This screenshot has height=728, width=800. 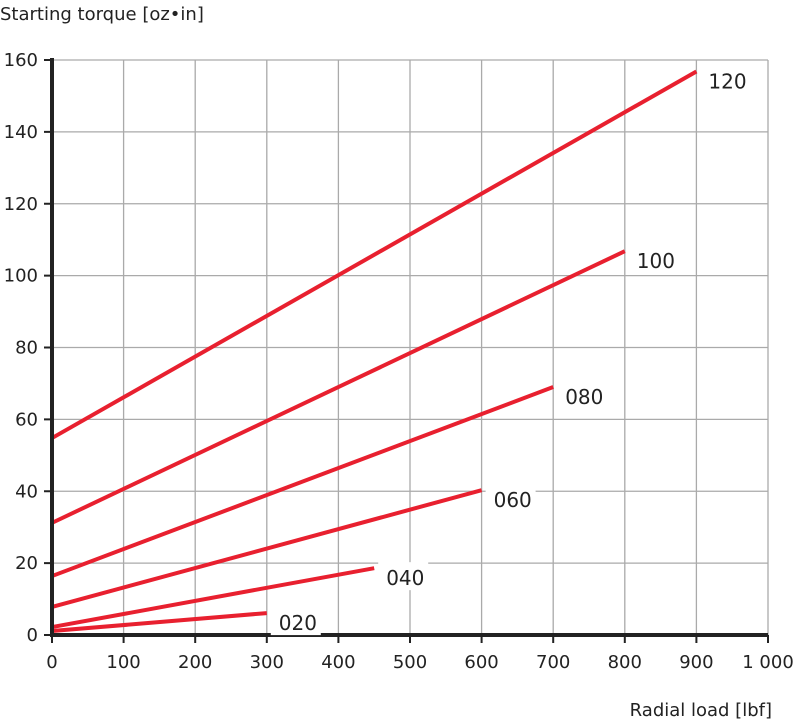 What do you see at coordinates (768, 662) in the screenshot?
I see `x-tick-label: 1 000` at bounding box center [768, 662].